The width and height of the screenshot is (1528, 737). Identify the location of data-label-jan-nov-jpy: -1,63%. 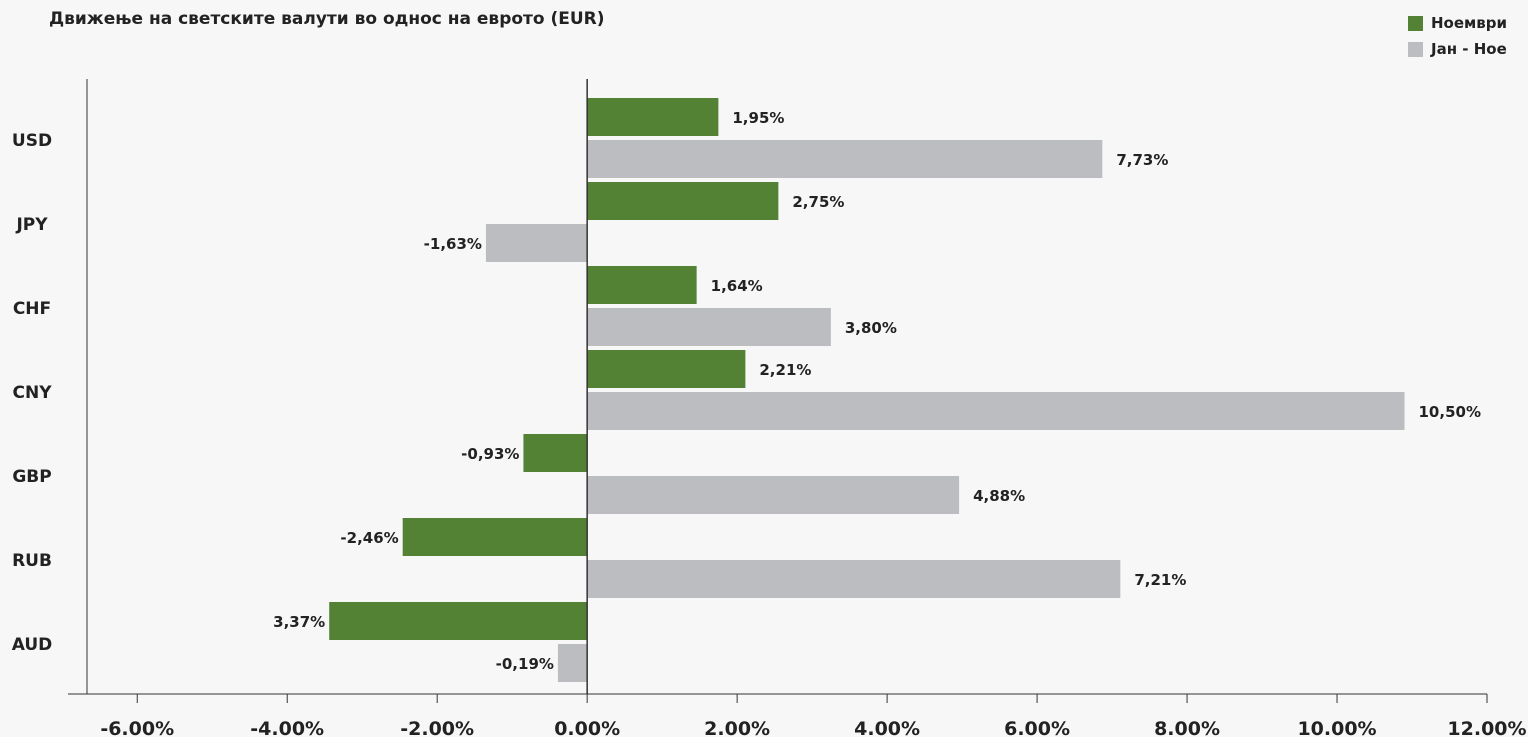
(453, 244).